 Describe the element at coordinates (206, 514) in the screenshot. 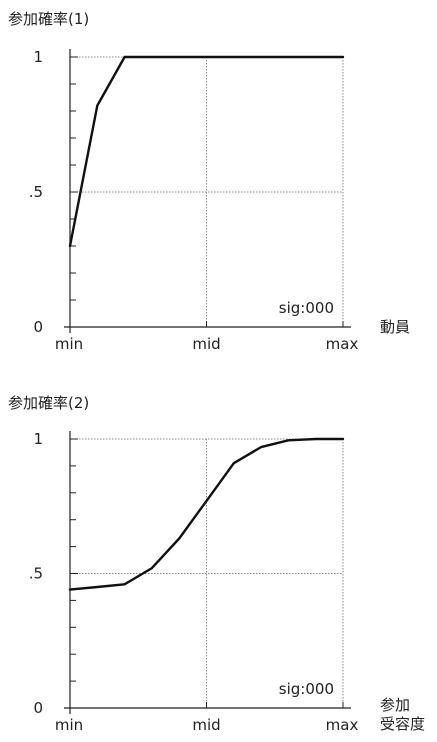

I see `series-line` at that location.